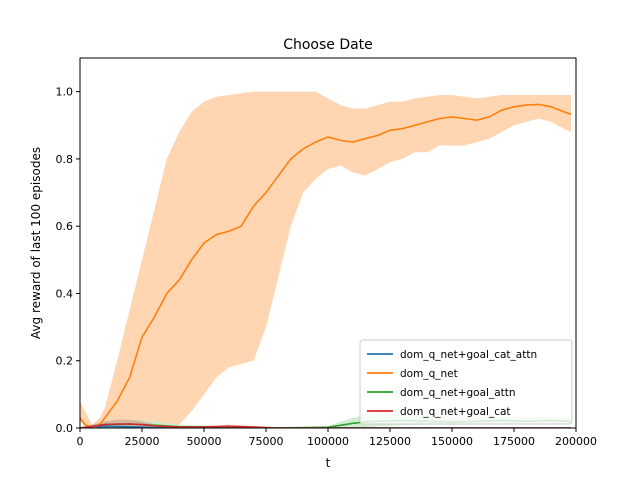 The image size is (640, 480). Describe the element at coordinates (390, 441) in the screenshot. I see `x-tick-label: 125000` at that location.